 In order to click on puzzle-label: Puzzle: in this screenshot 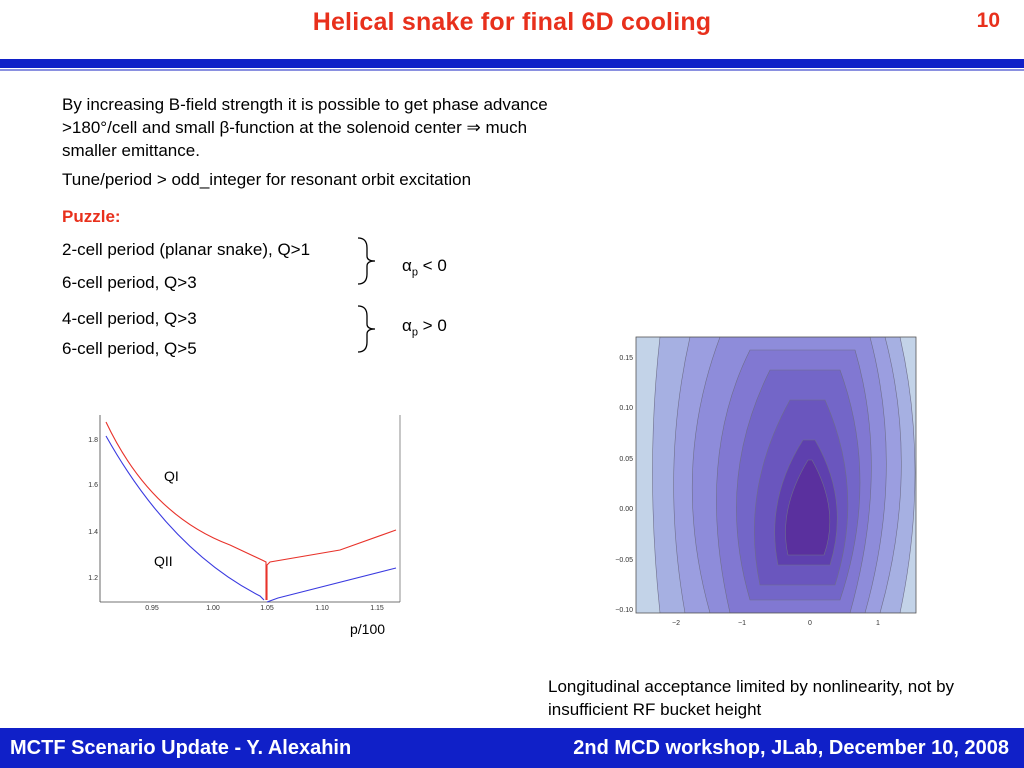, I will do `click(91, 216)`.